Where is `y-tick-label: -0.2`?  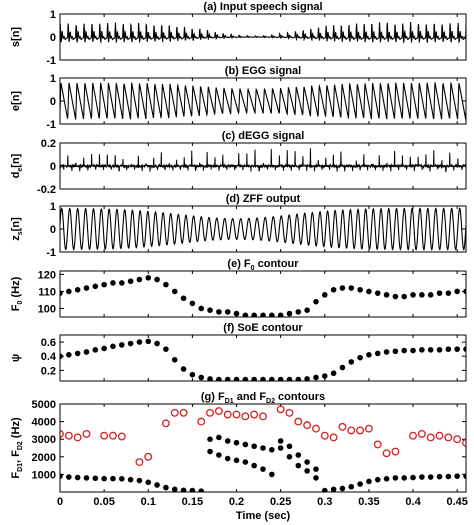
y-tick-label: -0.2 is located at coordinates (46, 190).